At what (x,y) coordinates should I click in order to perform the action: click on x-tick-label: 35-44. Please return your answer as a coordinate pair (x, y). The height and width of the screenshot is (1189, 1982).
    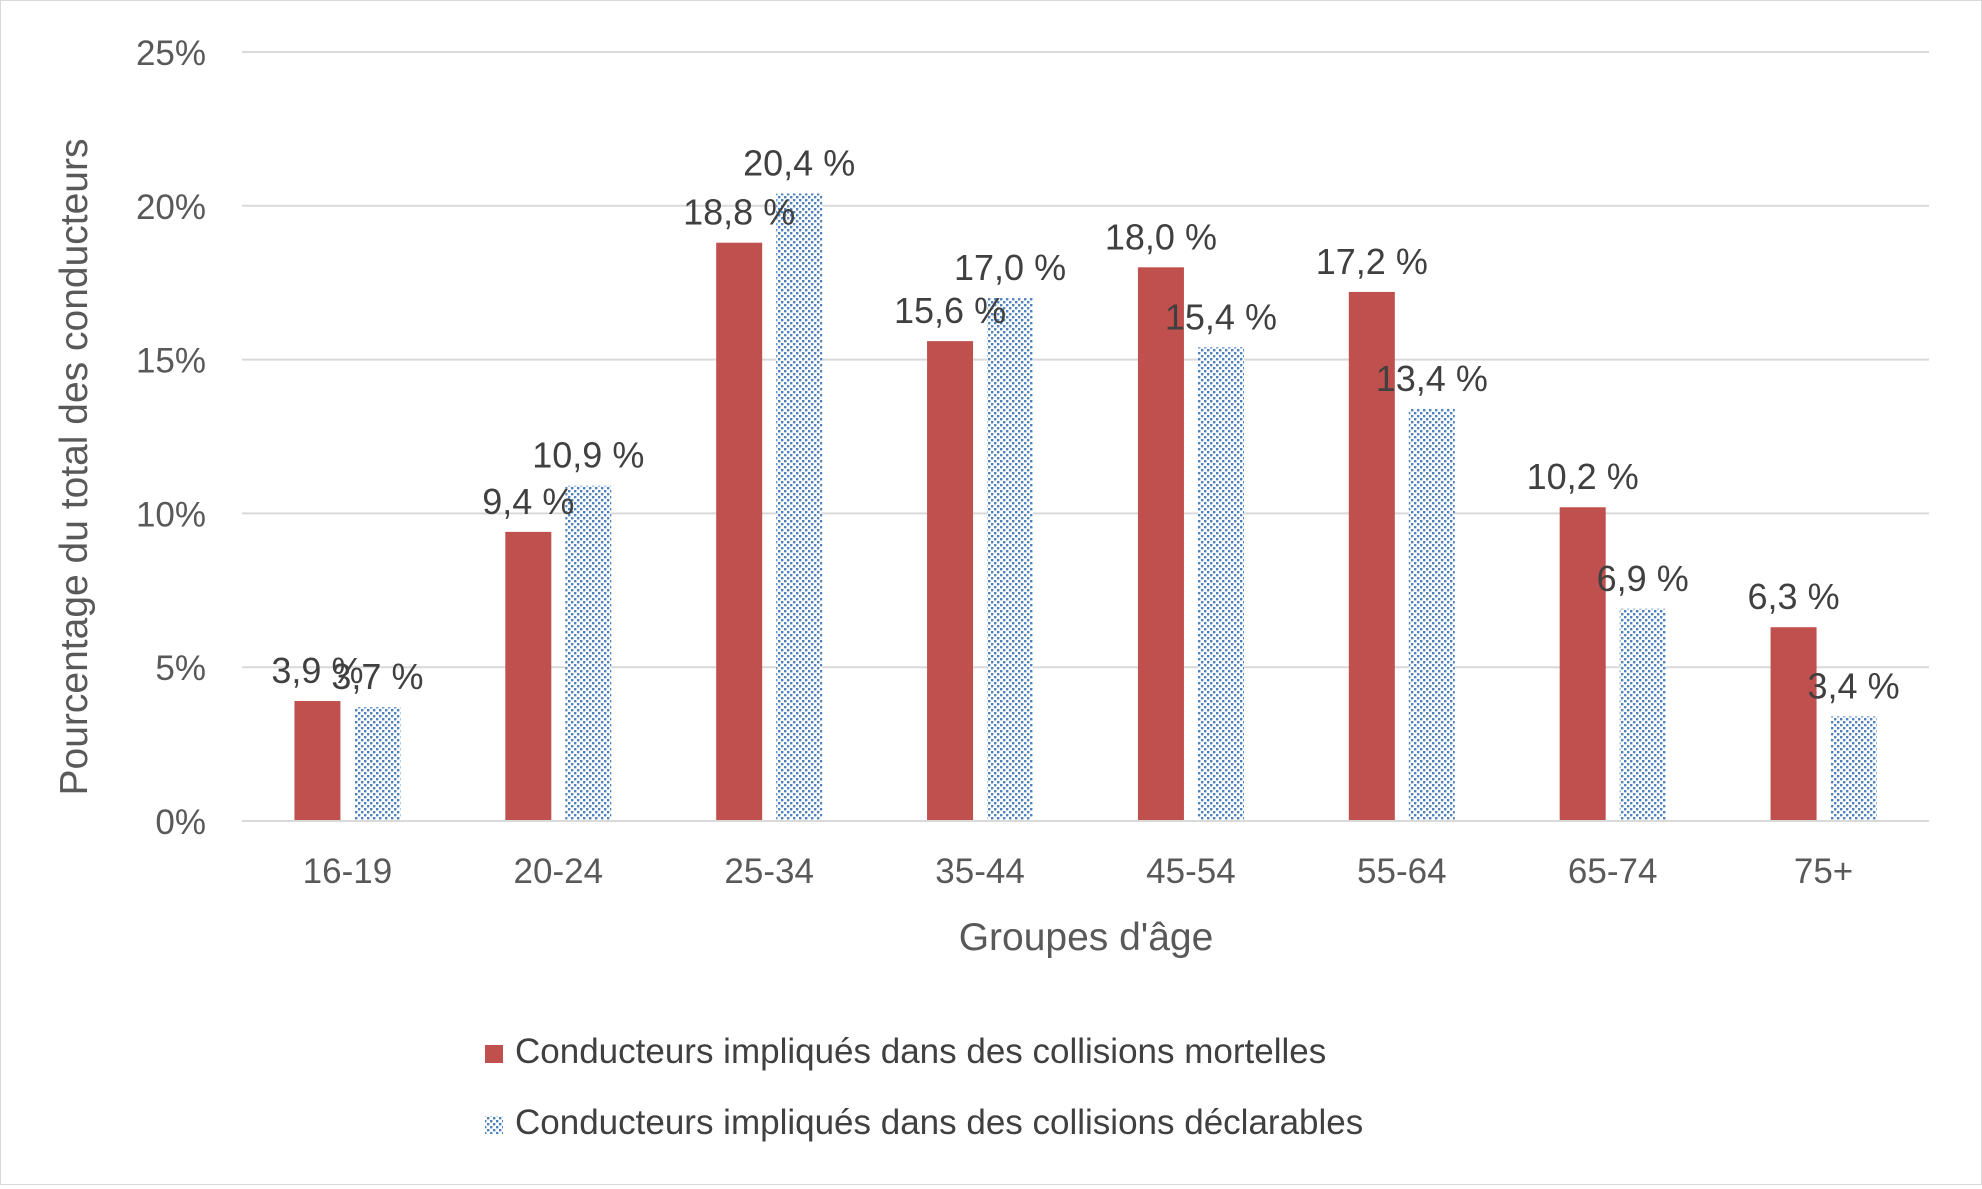
    Looking at the image, I should click on (980, 871).